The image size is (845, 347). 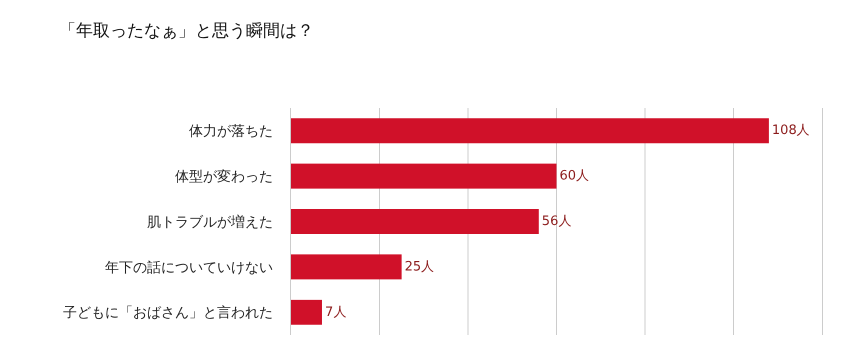 What do you see at coordinates (575, 176) in the screenshot?
I see `data-label: 60人` at bounding box center [575, 176].